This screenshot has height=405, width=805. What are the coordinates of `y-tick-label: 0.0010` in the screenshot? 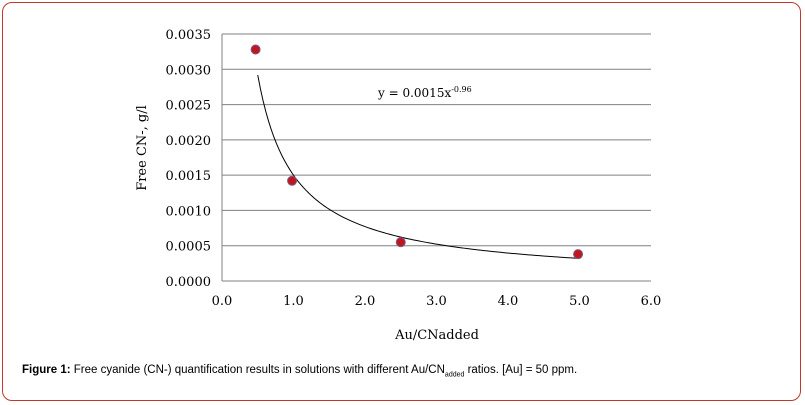 It's located at (189, 211).